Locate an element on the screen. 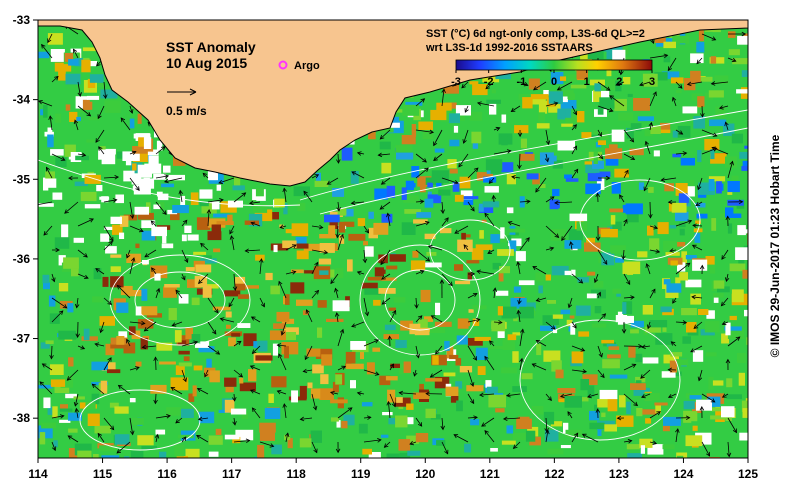  argo-label: Argo is located at coordinates (307, 66).